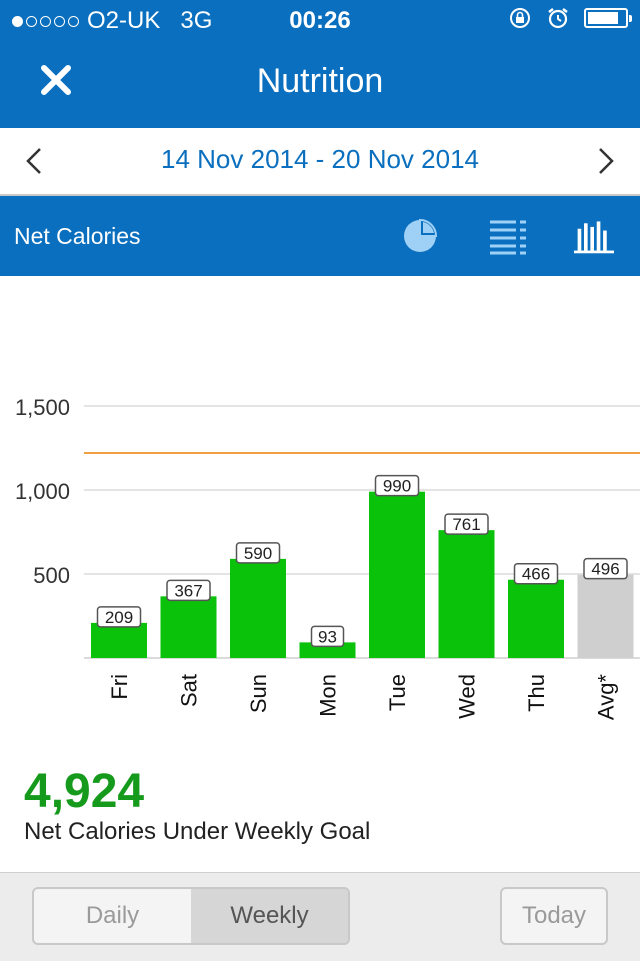 The width and height of the screenshot is (640, 961). I want to click on bottom-bar: Daily Weekly Today, so click(320, 916).